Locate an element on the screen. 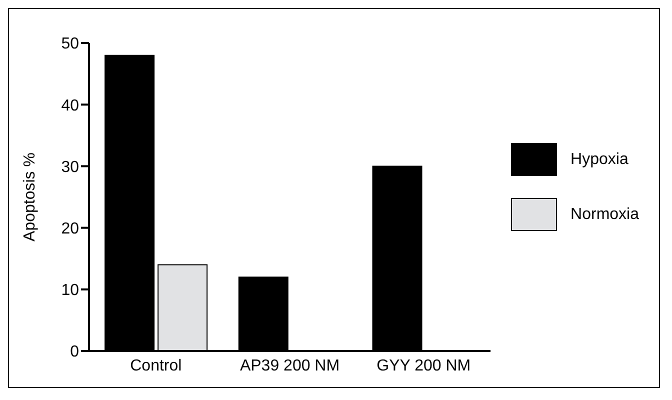 The image size is (672, 400). y-tick-label: 10 is located at coordinates (70, 291).